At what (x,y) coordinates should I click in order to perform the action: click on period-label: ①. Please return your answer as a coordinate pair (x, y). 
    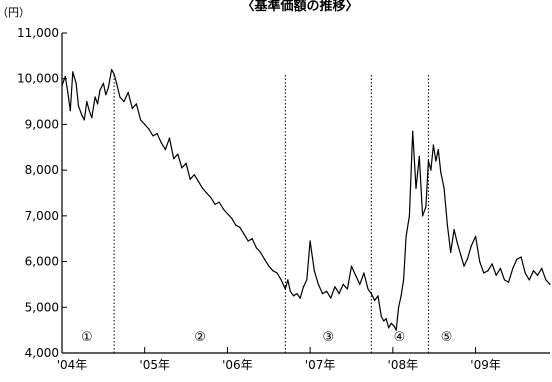
    Looking at the image, I should click on (87, 337).